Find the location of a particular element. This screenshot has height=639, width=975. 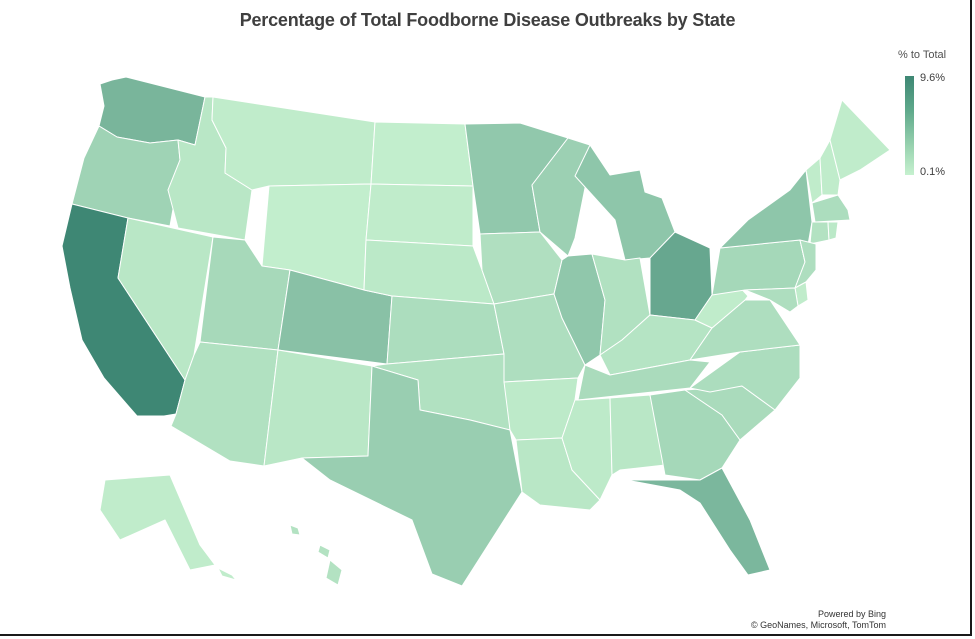

state-shape-mt is located at coordinates (293, 143).